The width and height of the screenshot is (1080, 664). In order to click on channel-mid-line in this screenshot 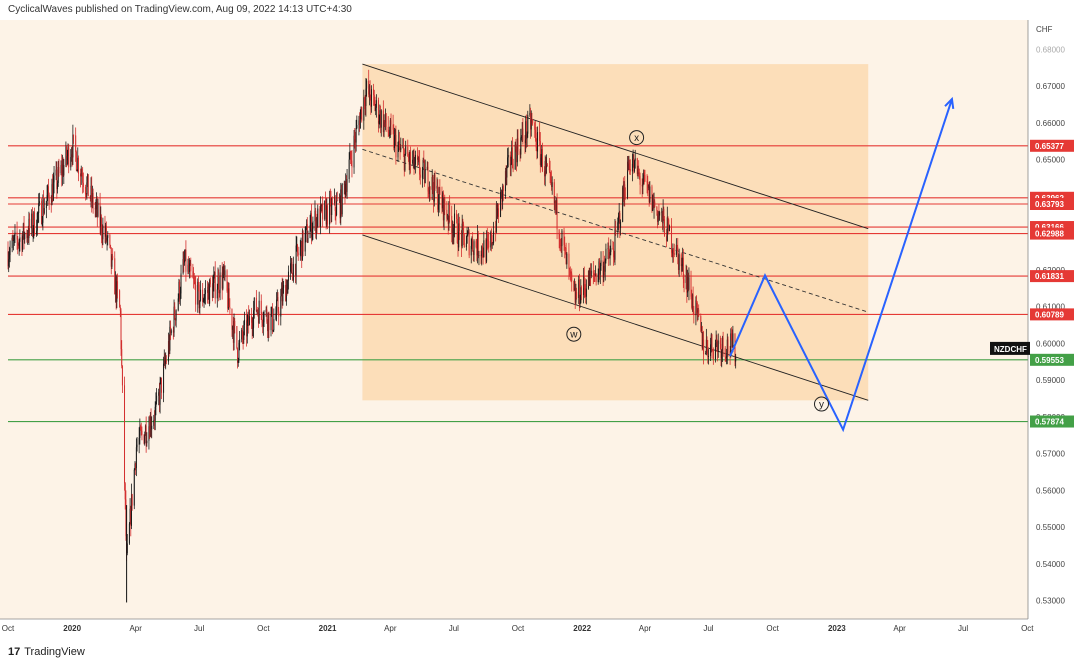, I will do `click(615, 230)`.